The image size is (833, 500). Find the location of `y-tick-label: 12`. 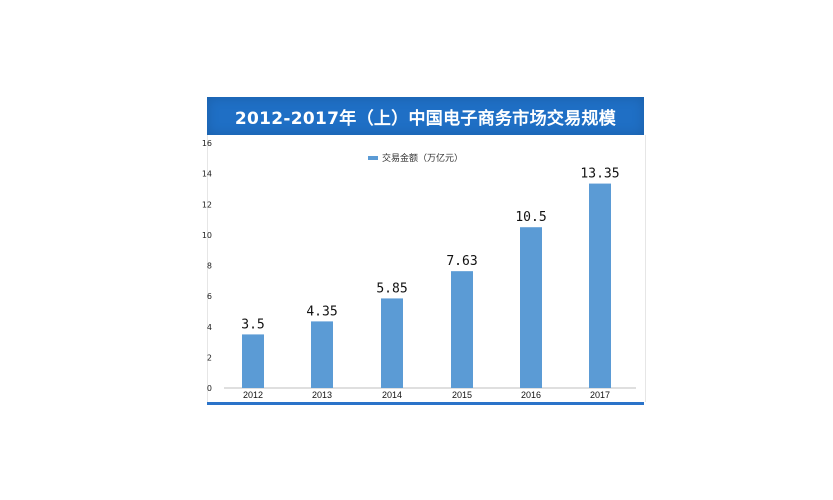

y-tick-label: 12 is located at coordinates (207, 204).